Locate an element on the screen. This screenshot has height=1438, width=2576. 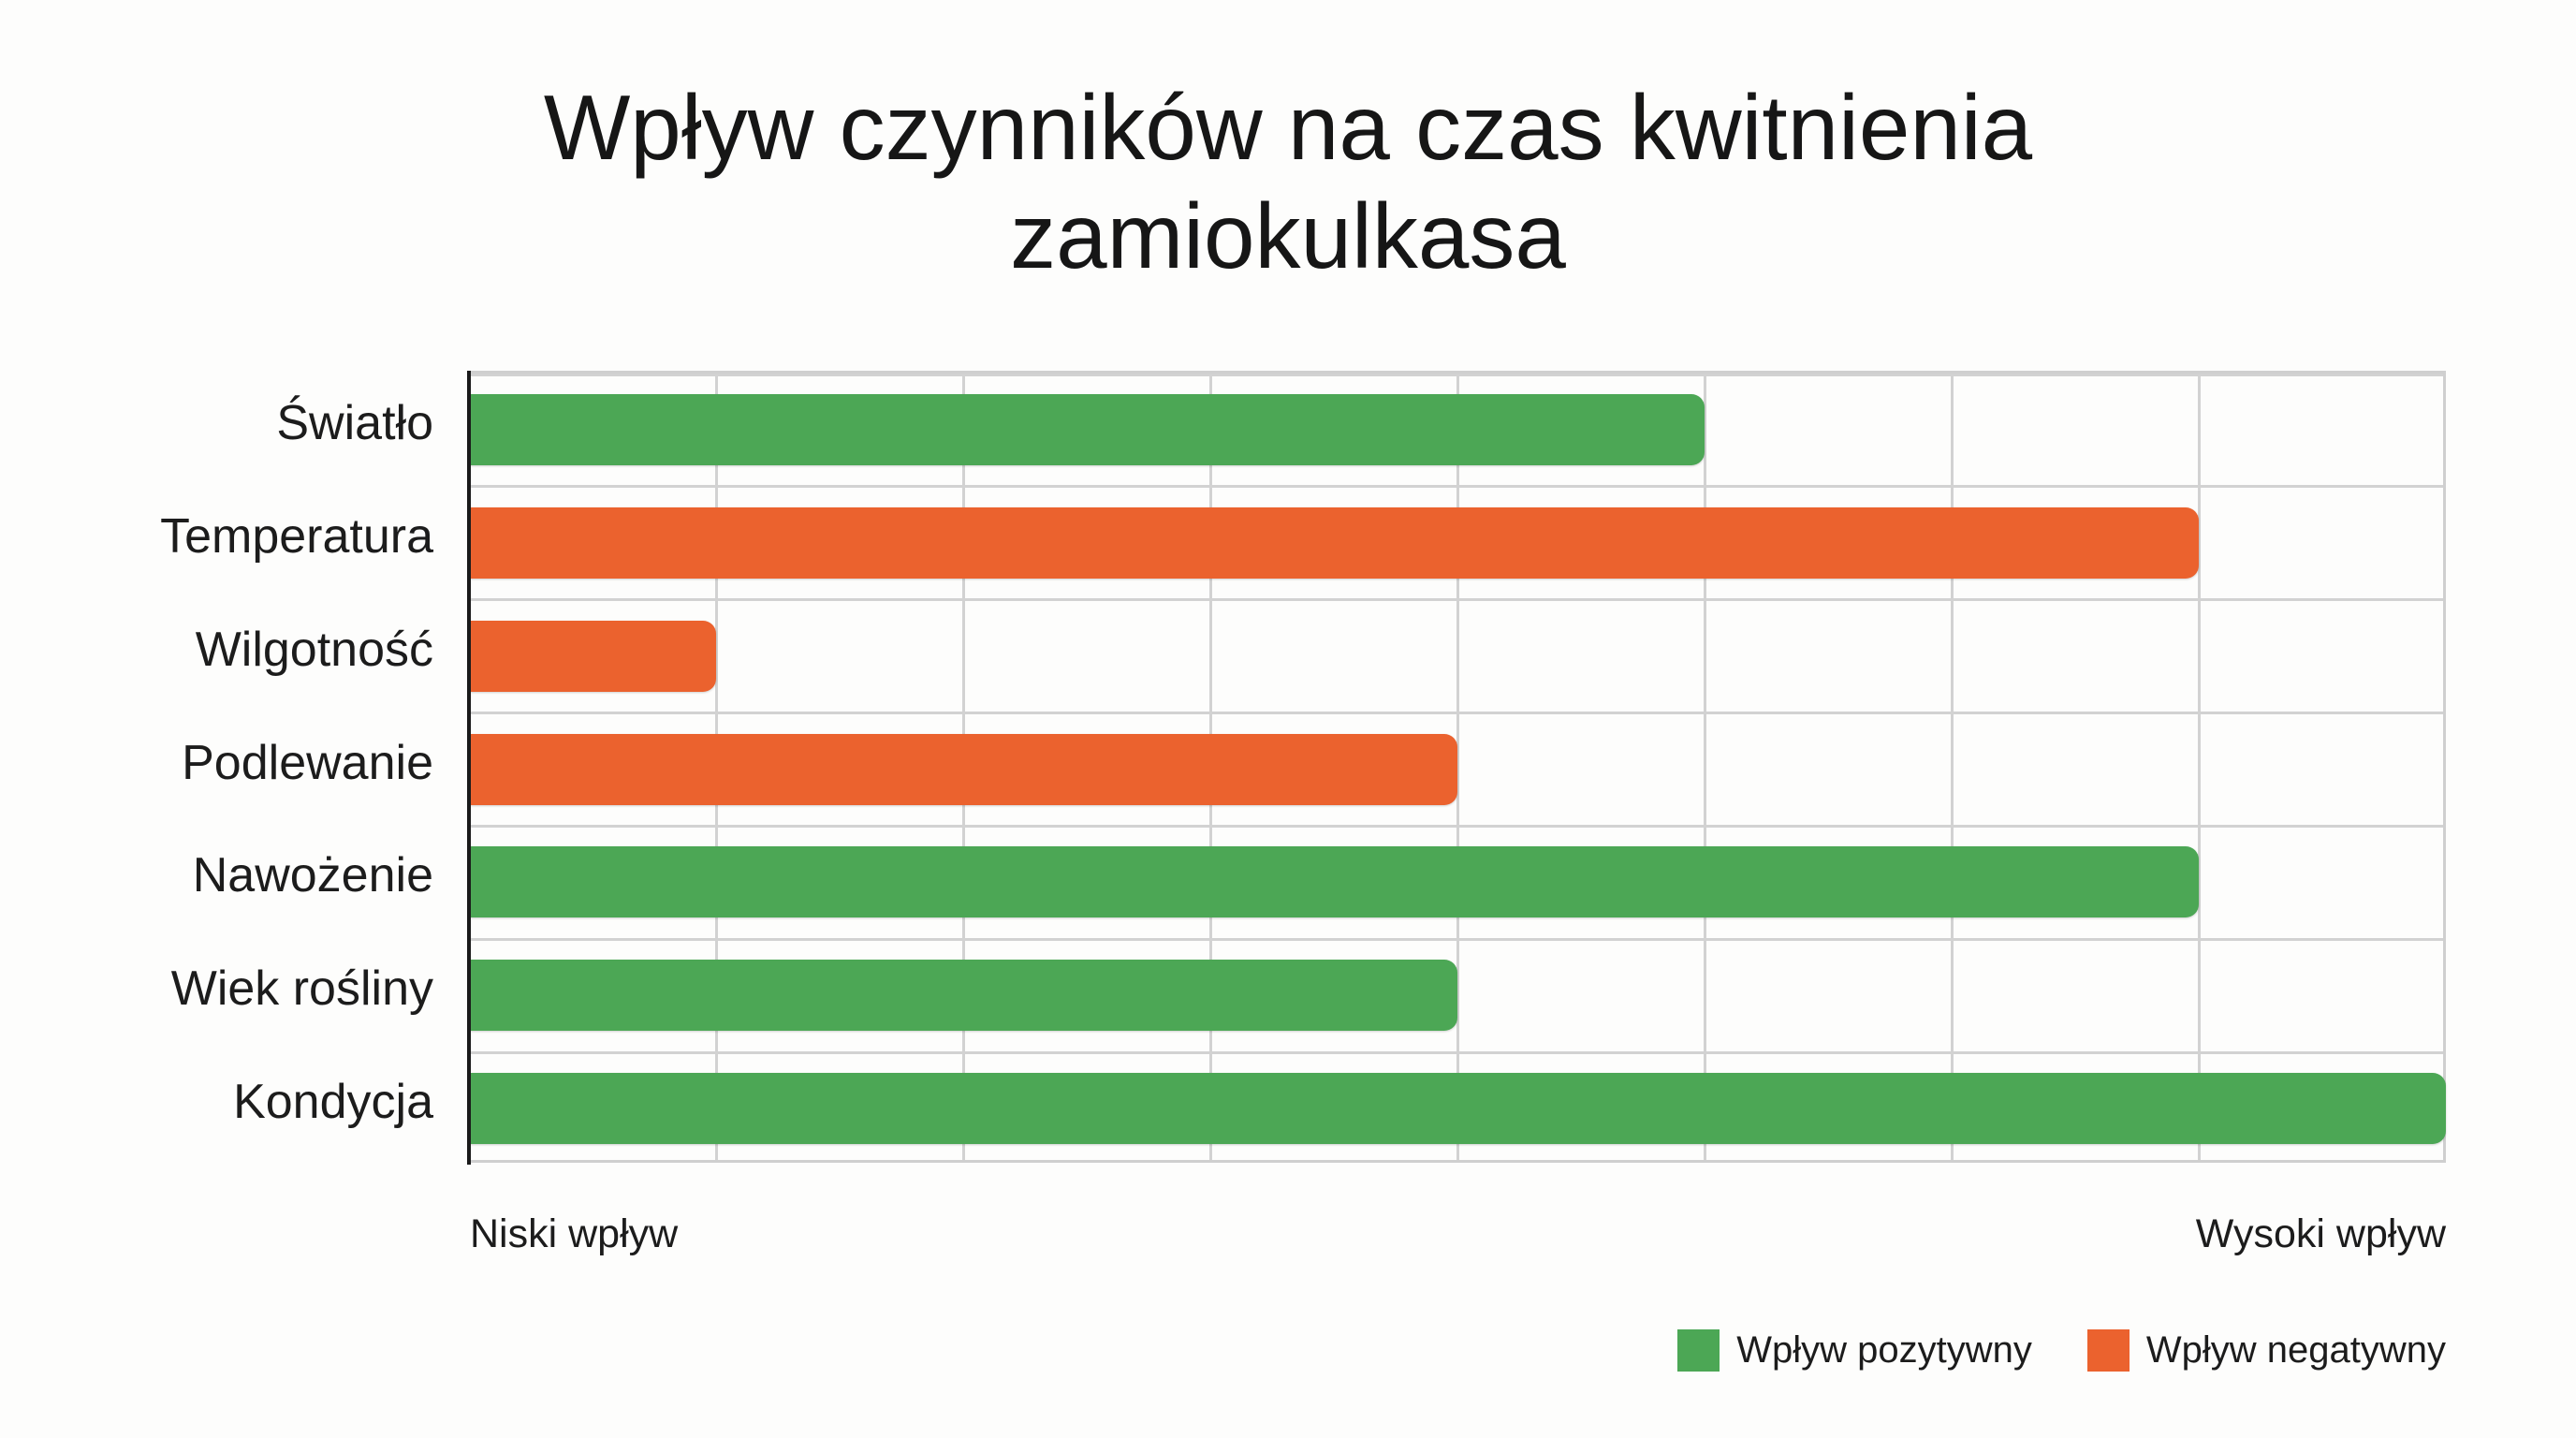
category-label: Podlewanie is located at coordinates (307, 762).